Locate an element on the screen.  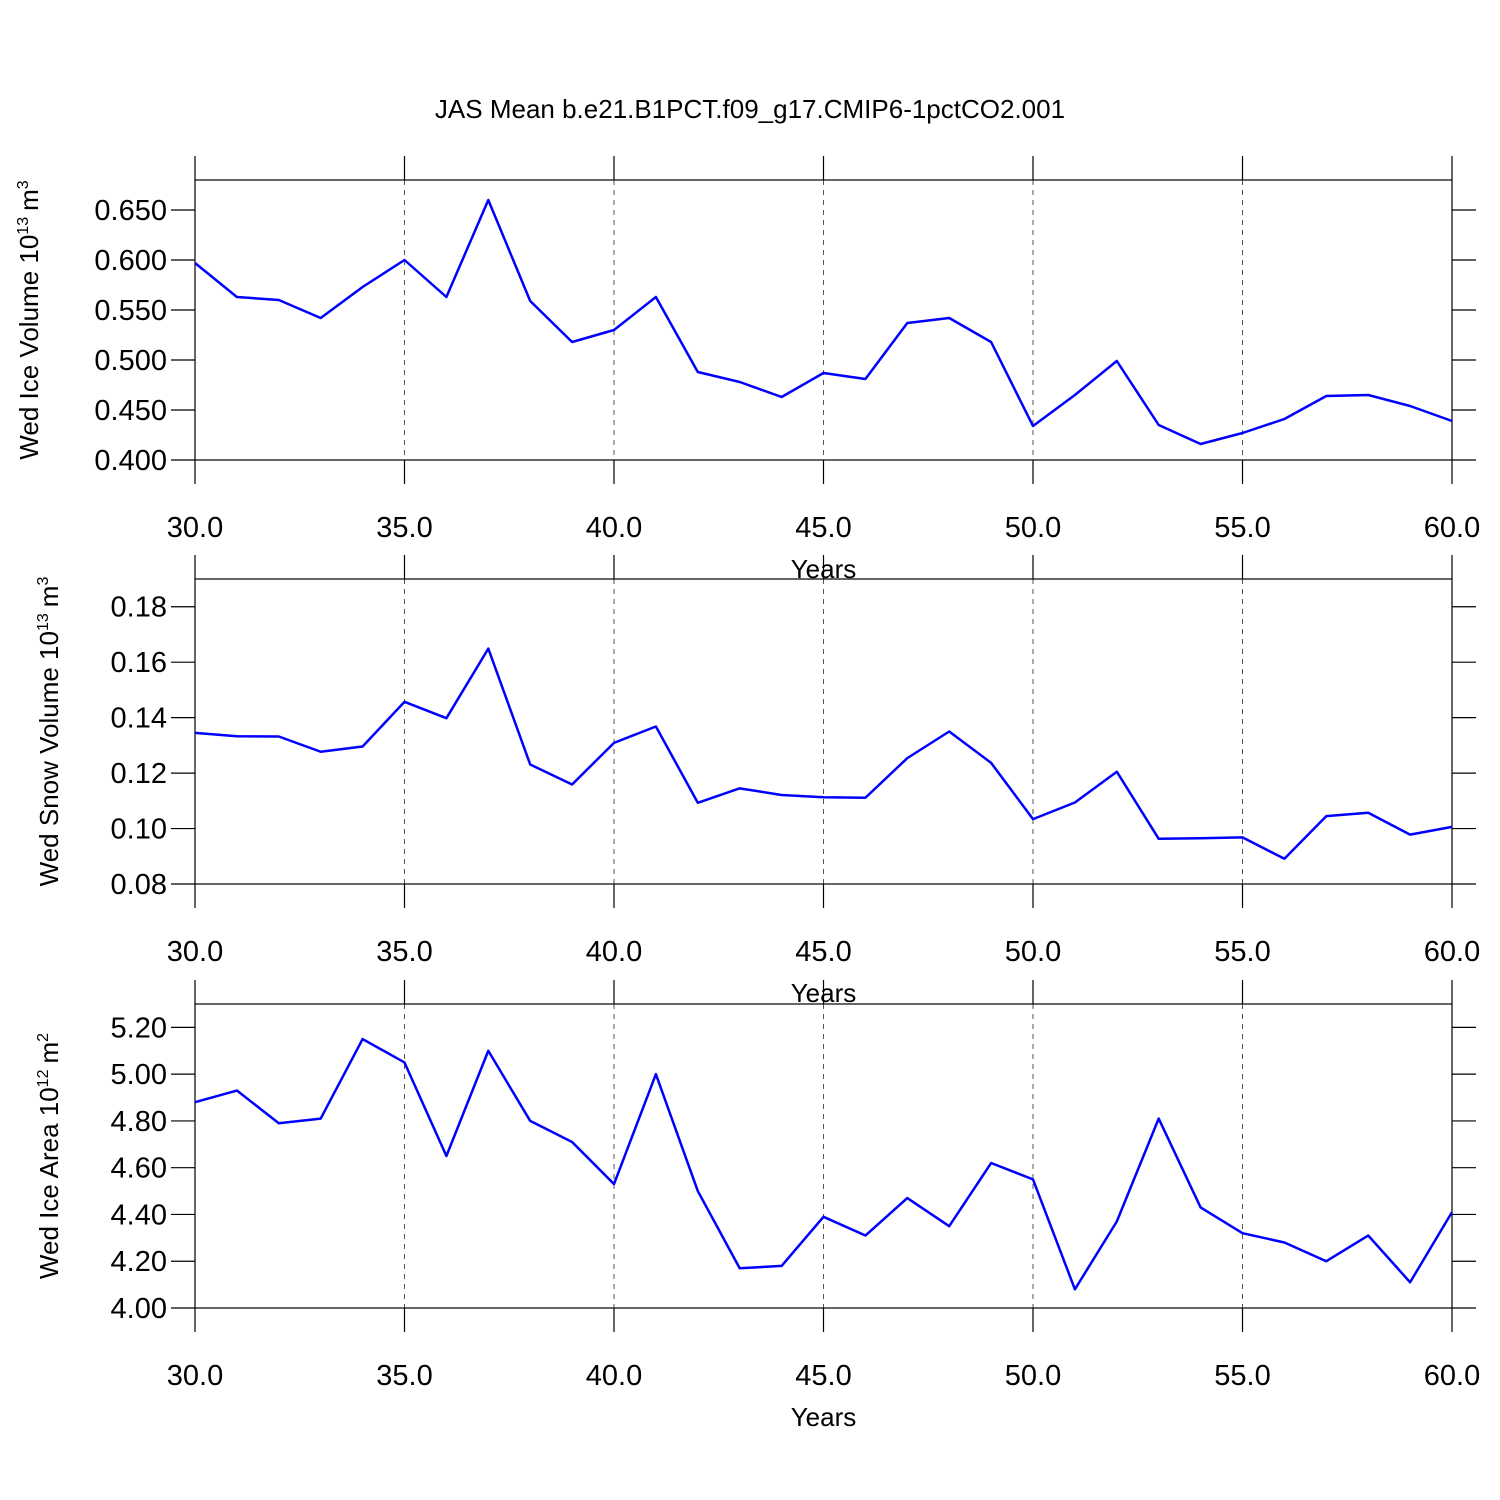
y-tick-label: 0.18 is located at coordinates (139, 608).